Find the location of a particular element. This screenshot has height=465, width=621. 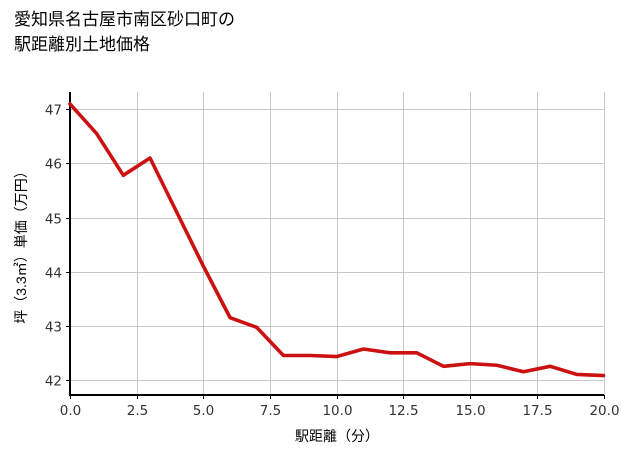

y-tick-label: 43 is located at coordinates (53, 328).